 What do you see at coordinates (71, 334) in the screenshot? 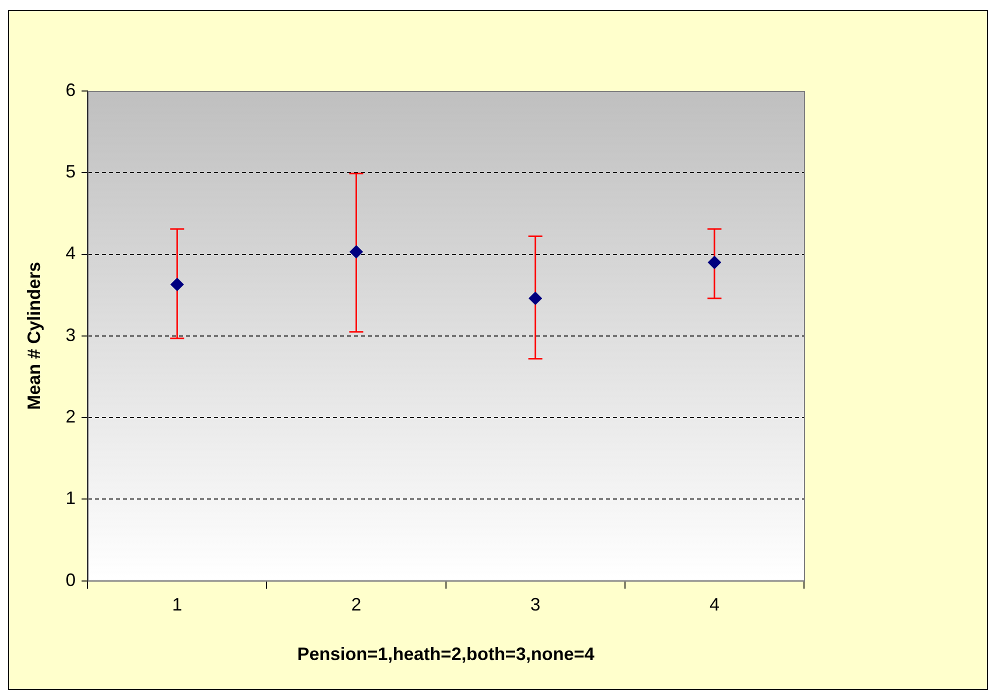
I see `y-tick-label: 3` at bounding box center [71, 334].